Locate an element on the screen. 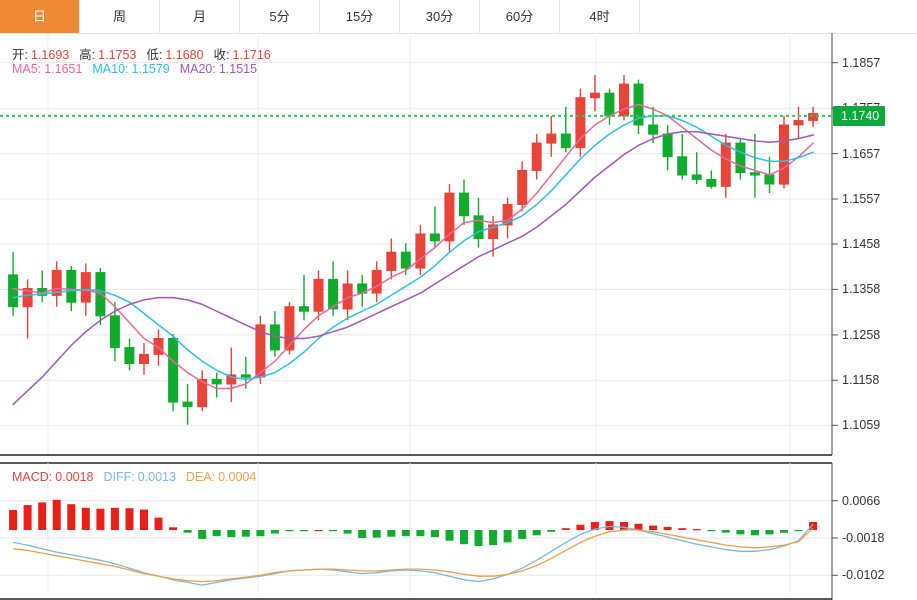  tab-6: 60分 is located at coordinates (520, 16).